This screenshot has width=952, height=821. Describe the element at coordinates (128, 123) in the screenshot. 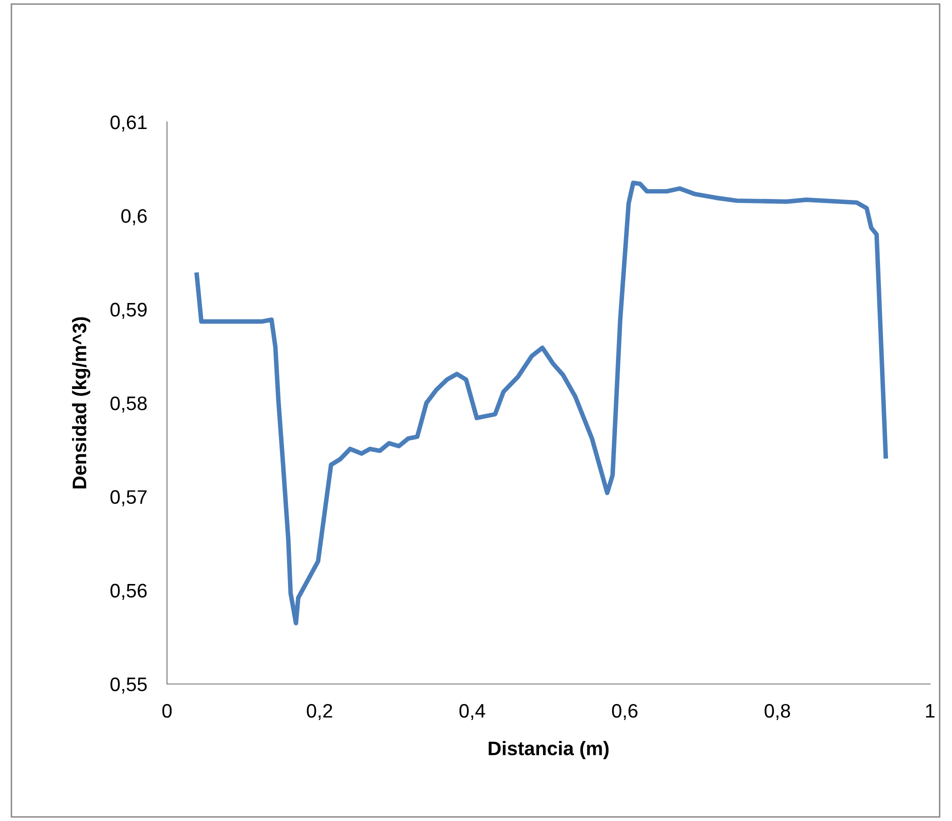

I see `y-tick-label: 0,61` at that location.